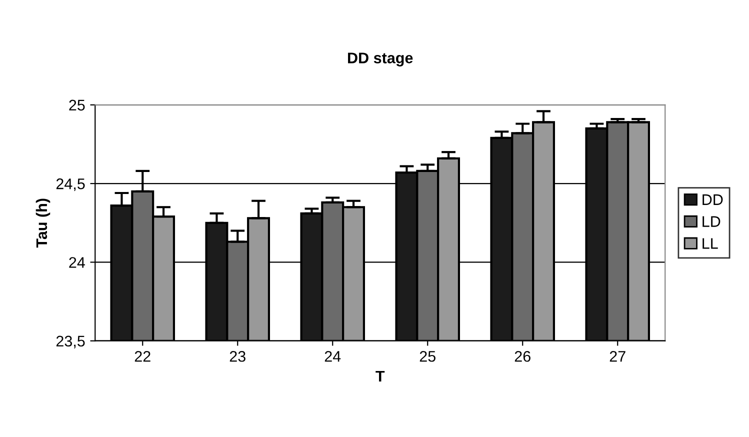  What do you see at coordinates (428, 356) in the screenshot?
I see `x-tick-label: 25` at bounding box center [428, 356].